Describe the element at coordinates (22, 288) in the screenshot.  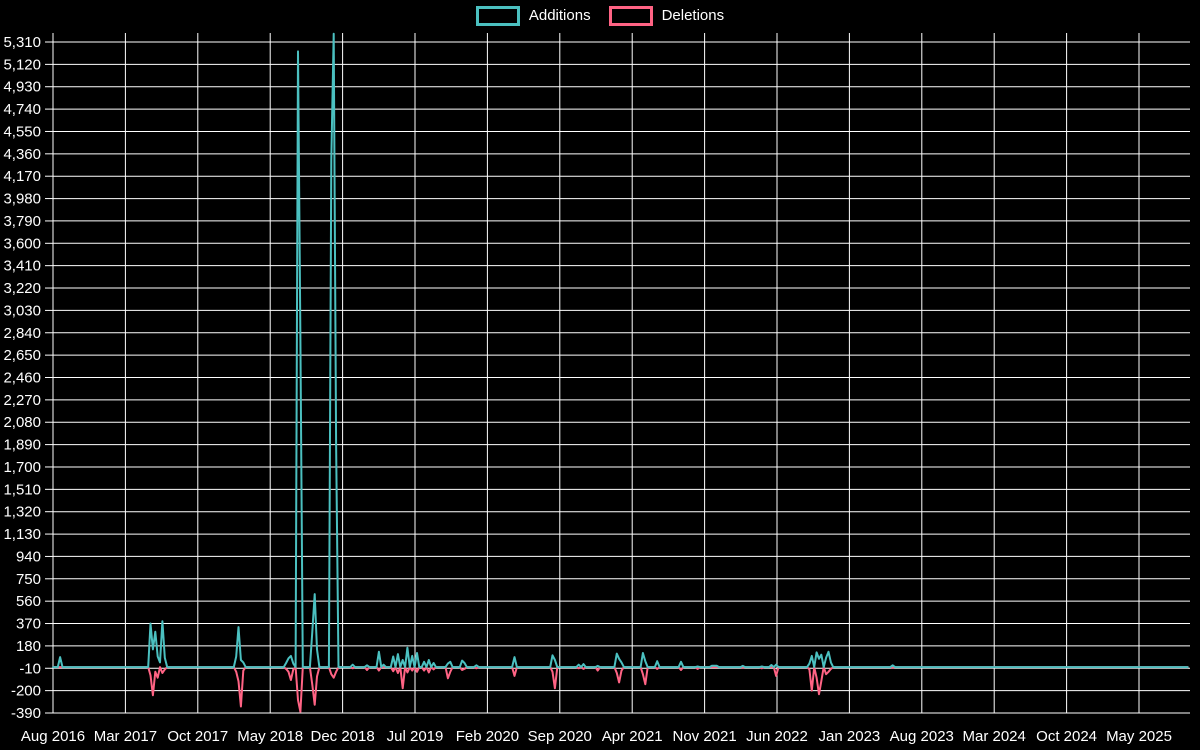
I see `y-tick-label: 3,220` at that location.